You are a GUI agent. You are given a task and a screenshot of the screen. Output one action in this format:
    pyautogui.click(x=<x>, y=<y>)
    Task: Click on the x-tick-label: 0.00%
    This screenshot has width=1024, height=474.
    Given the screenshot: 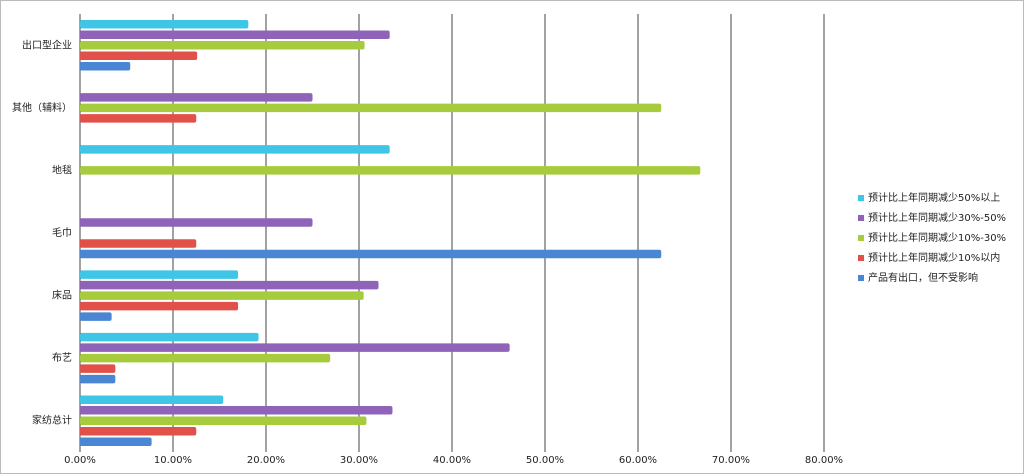 What is the action you would take?
    pyautogui.click(x=80, y=460)
    